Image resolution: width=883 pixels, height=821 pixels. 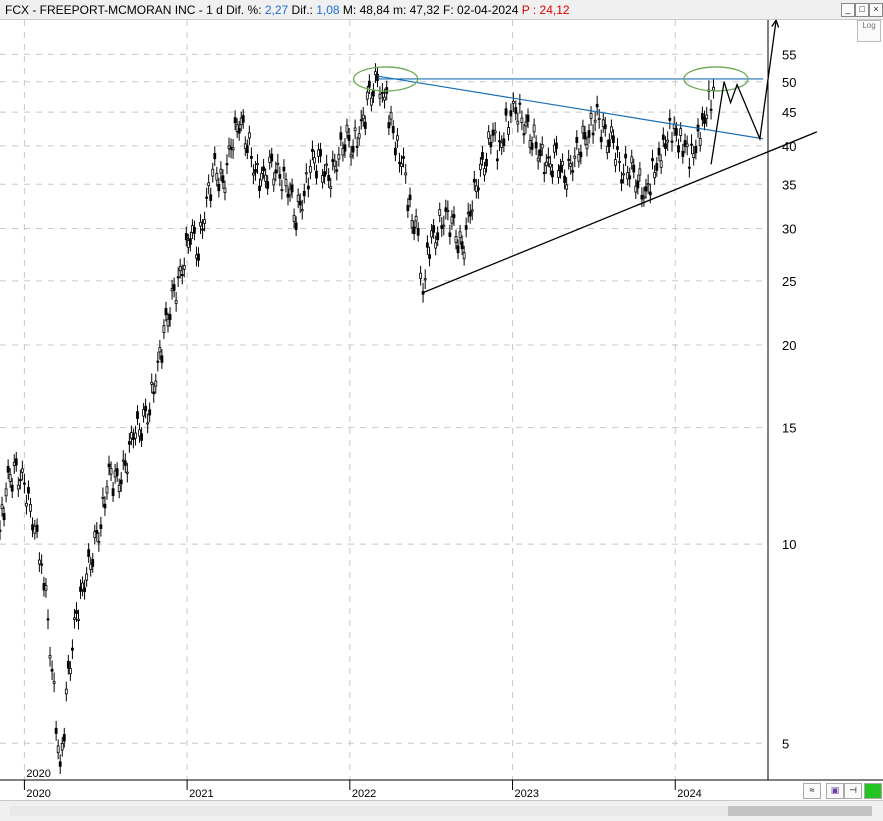 What do you see at coordinates (789, 54) in the screenshot?
I see `y-tick-label: 55` at bounding box center [789, 54].